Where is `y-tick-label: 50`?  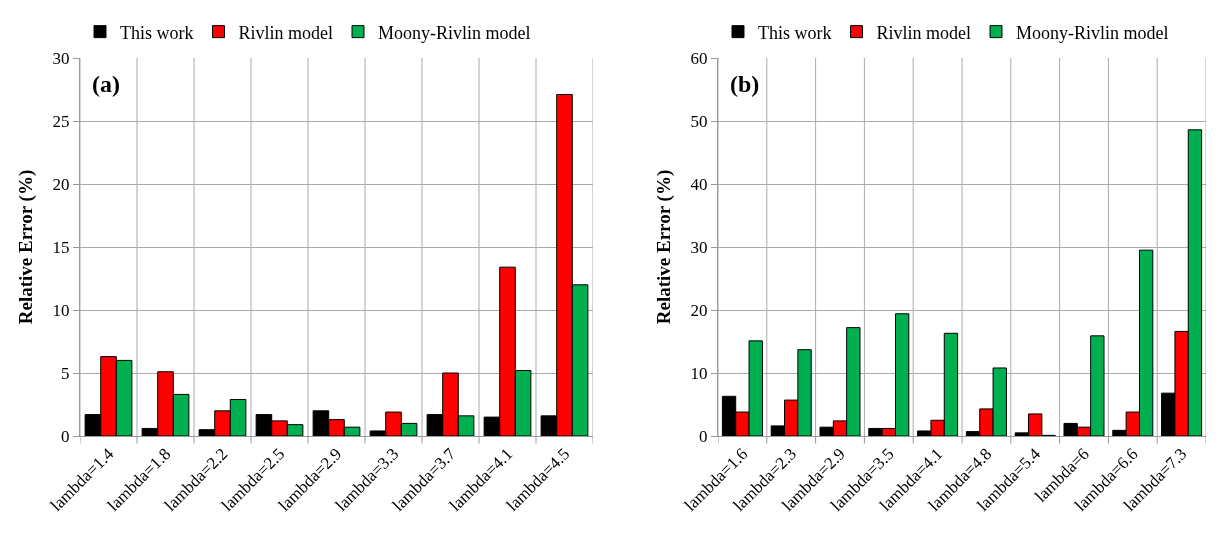
y-tick-label: 50 is located at coordinates (699, 121).